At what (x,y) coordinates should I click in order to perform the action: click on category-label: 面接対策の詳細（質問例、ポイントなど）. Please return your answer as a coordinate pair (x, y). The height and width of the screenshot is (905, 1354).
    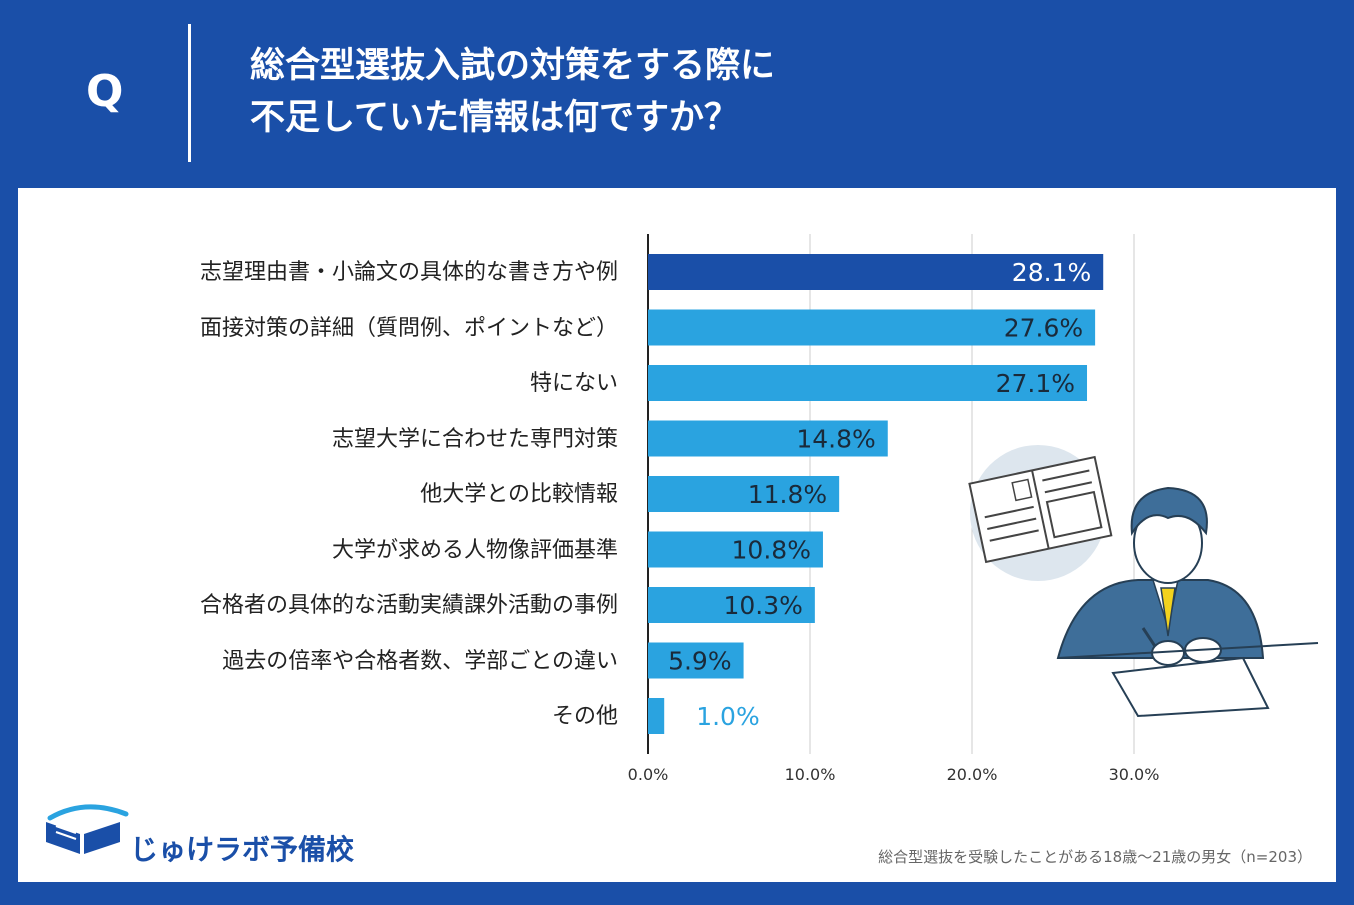
    Looking at the image, I should click on (408, 328).